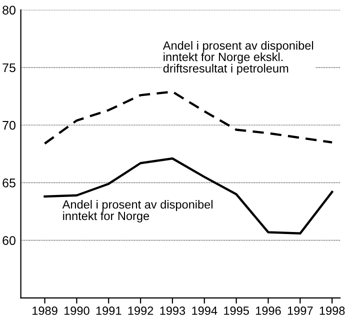  Describe the element at coordinates (9, 10) in the screenshot. I see `y-tick-label: 80` at that location.